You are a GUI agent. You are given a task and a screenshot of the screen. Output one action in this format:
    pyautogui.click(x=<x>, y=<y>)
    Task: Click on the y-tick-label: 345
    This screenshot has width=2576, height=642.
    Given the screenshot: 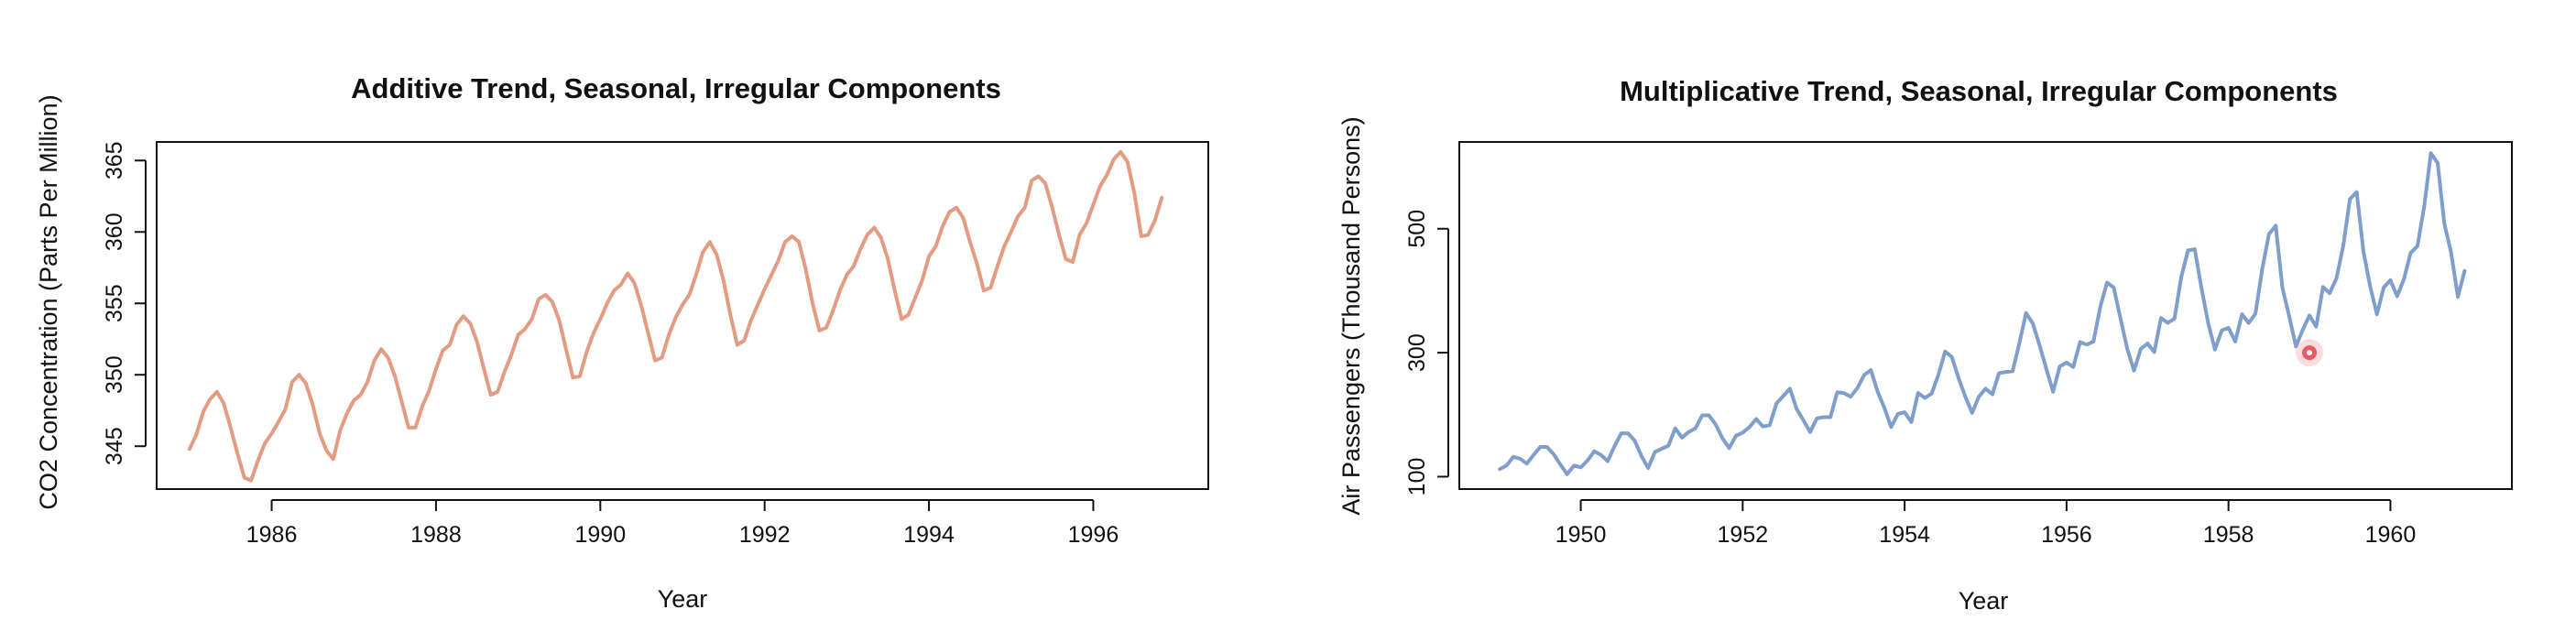 What is the action you would take?
    pyautogui.click(x=115, y=446)
    